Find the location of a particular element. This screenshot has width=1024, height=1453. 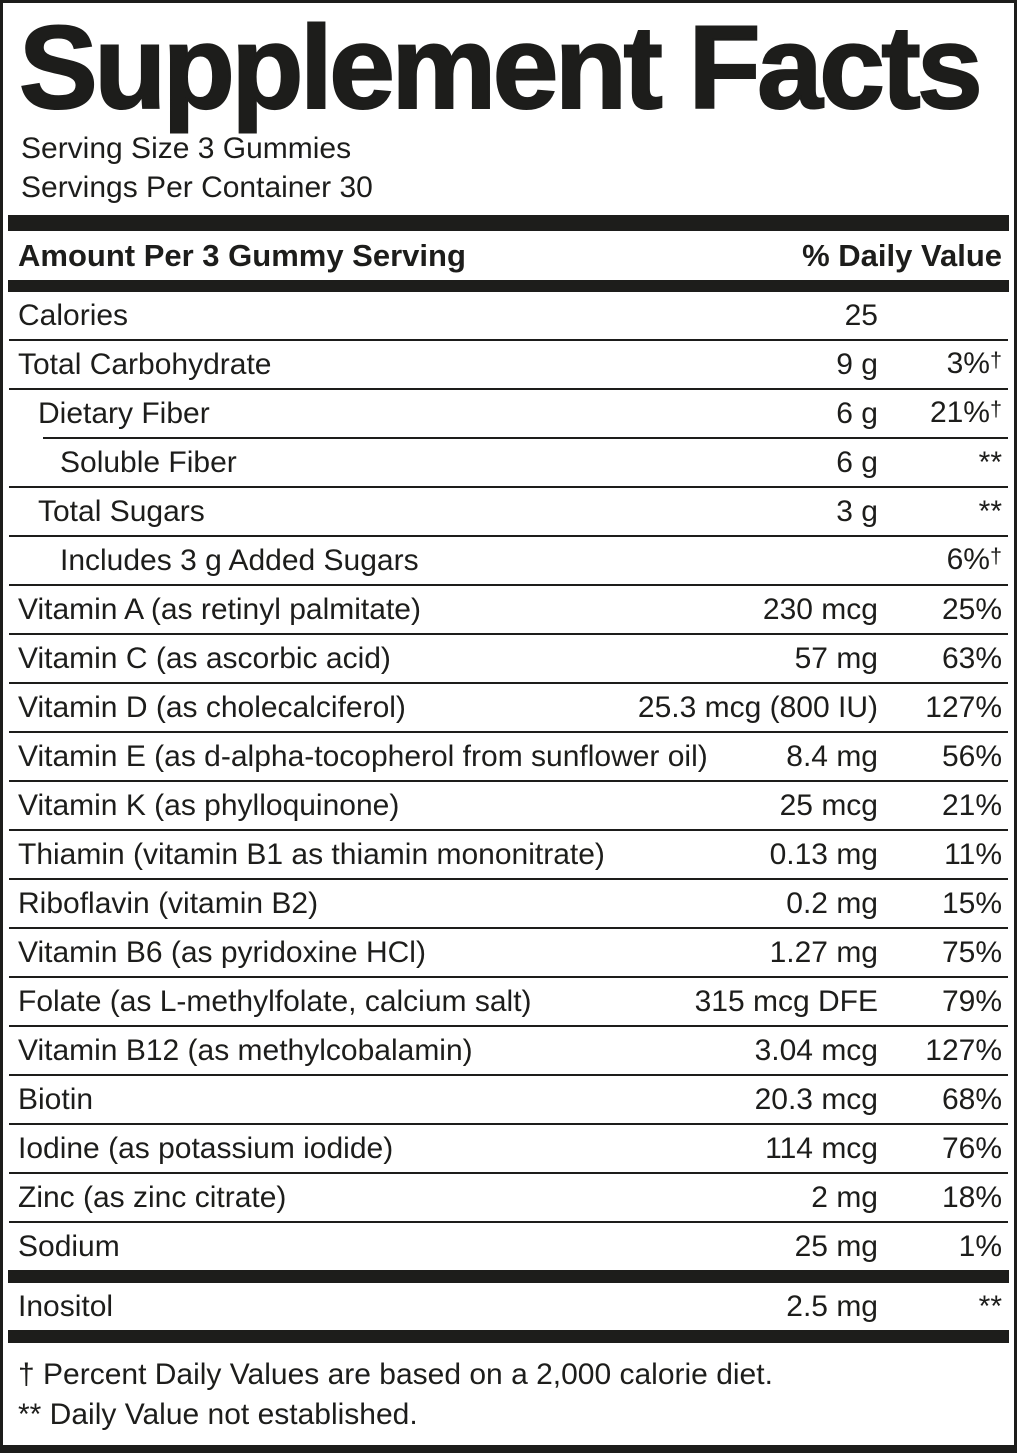

nutrient-daily-value: 79% is located at coordinates (940, 1002).